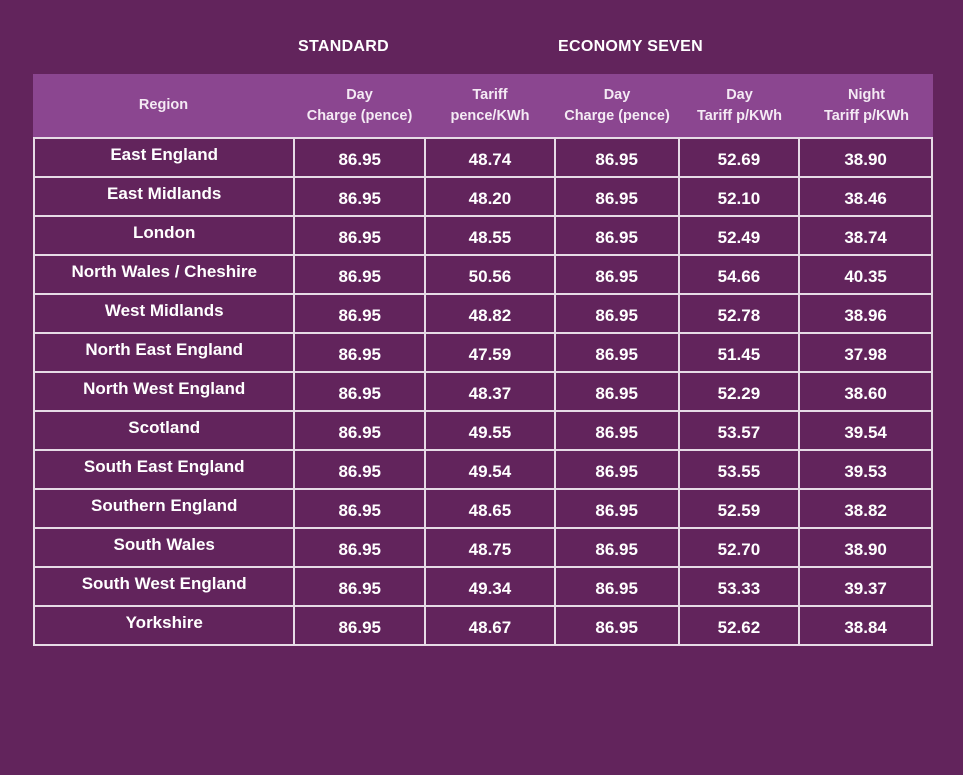  Describe the element at coordinates (739, 352) in the screenshot. I see `value-cell: 51.45` at that location.